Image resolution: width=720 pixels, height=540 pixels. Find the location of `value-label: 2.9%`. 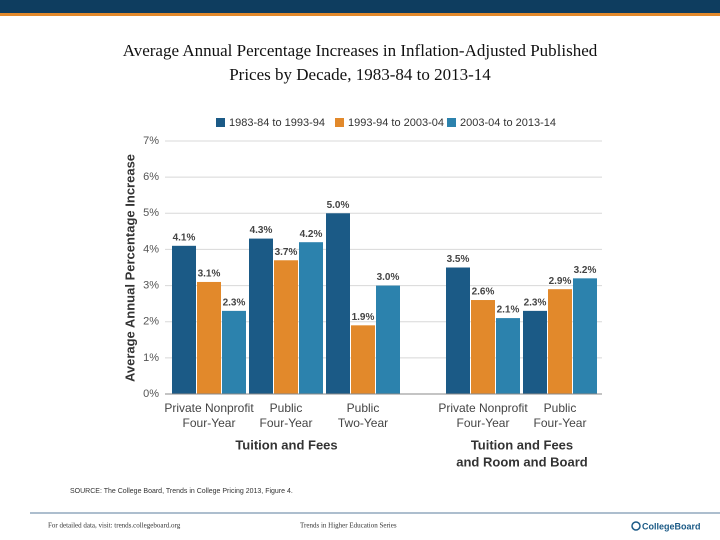

value-label: 2.9% is located at coordinates (560, 281).